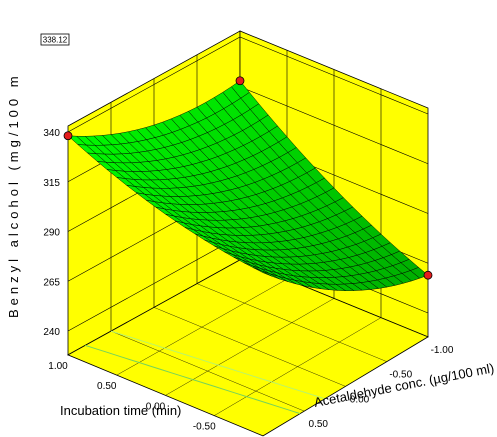 This screenshot has height=437, width=497. Describe the element at coordinates (442, 350) in the screenshot. I see `x-tick-label: -1.00` at that location.